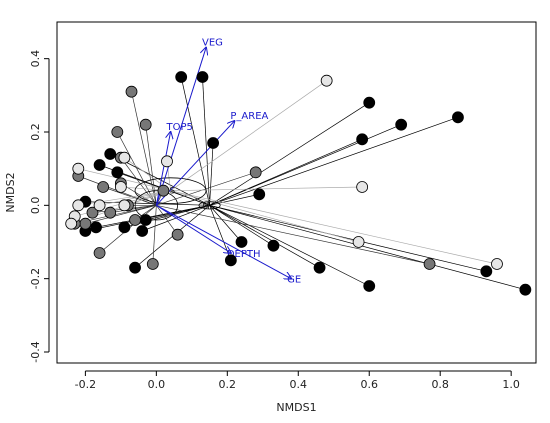  I want to click on vector-label-p-area: P_AREA, so click(249, 116).